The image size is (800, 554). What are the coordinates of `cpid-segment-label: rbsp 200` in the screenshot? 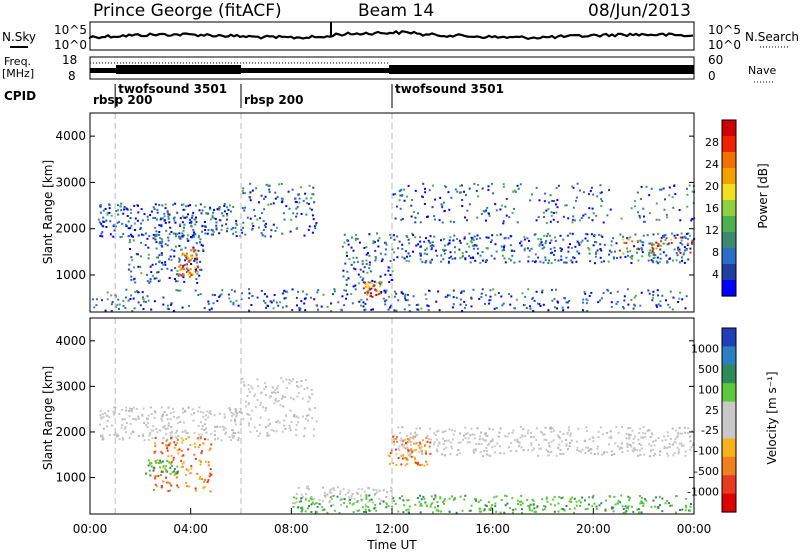 It's located at (122, 100).